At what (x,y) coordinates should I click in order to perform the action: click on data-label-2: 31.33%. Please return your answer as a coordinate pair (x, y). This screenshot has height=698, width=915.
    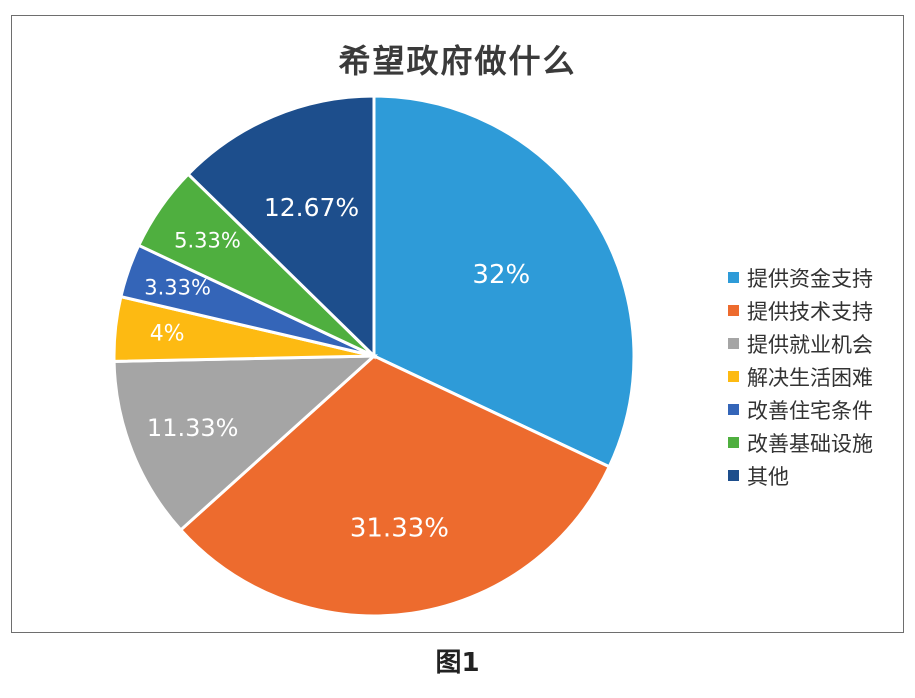
    Looking at the image, I should click on (399, 528).